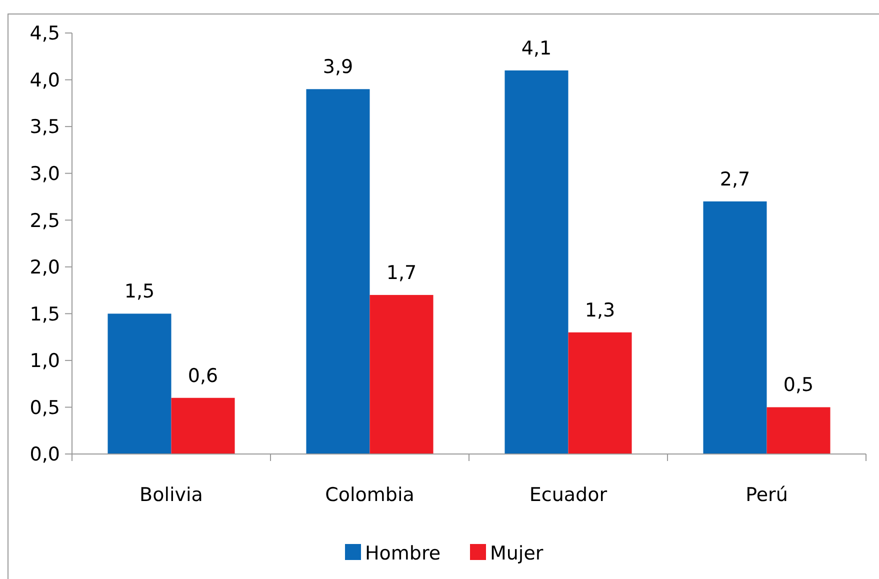 This screenshot has width=879, height=579. What do you see at coordinates (401, 273) in the screenshot?
I see `data-label: 1,7` at bounding box center [401, 273].